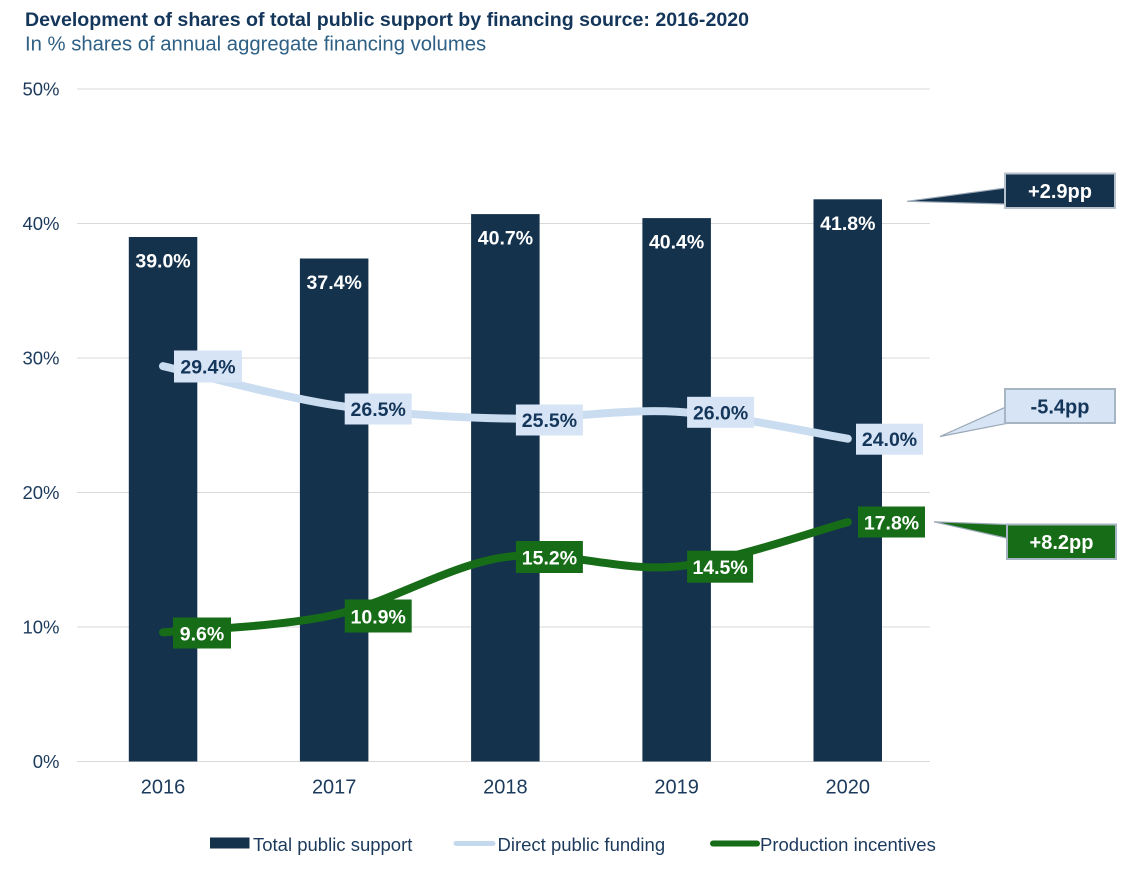 The width and height of the screenshot is (1128, 882). Describe the element at coordinates (582, 844) in the screenshot. I see `svg-text: Direct public funding` at that location.